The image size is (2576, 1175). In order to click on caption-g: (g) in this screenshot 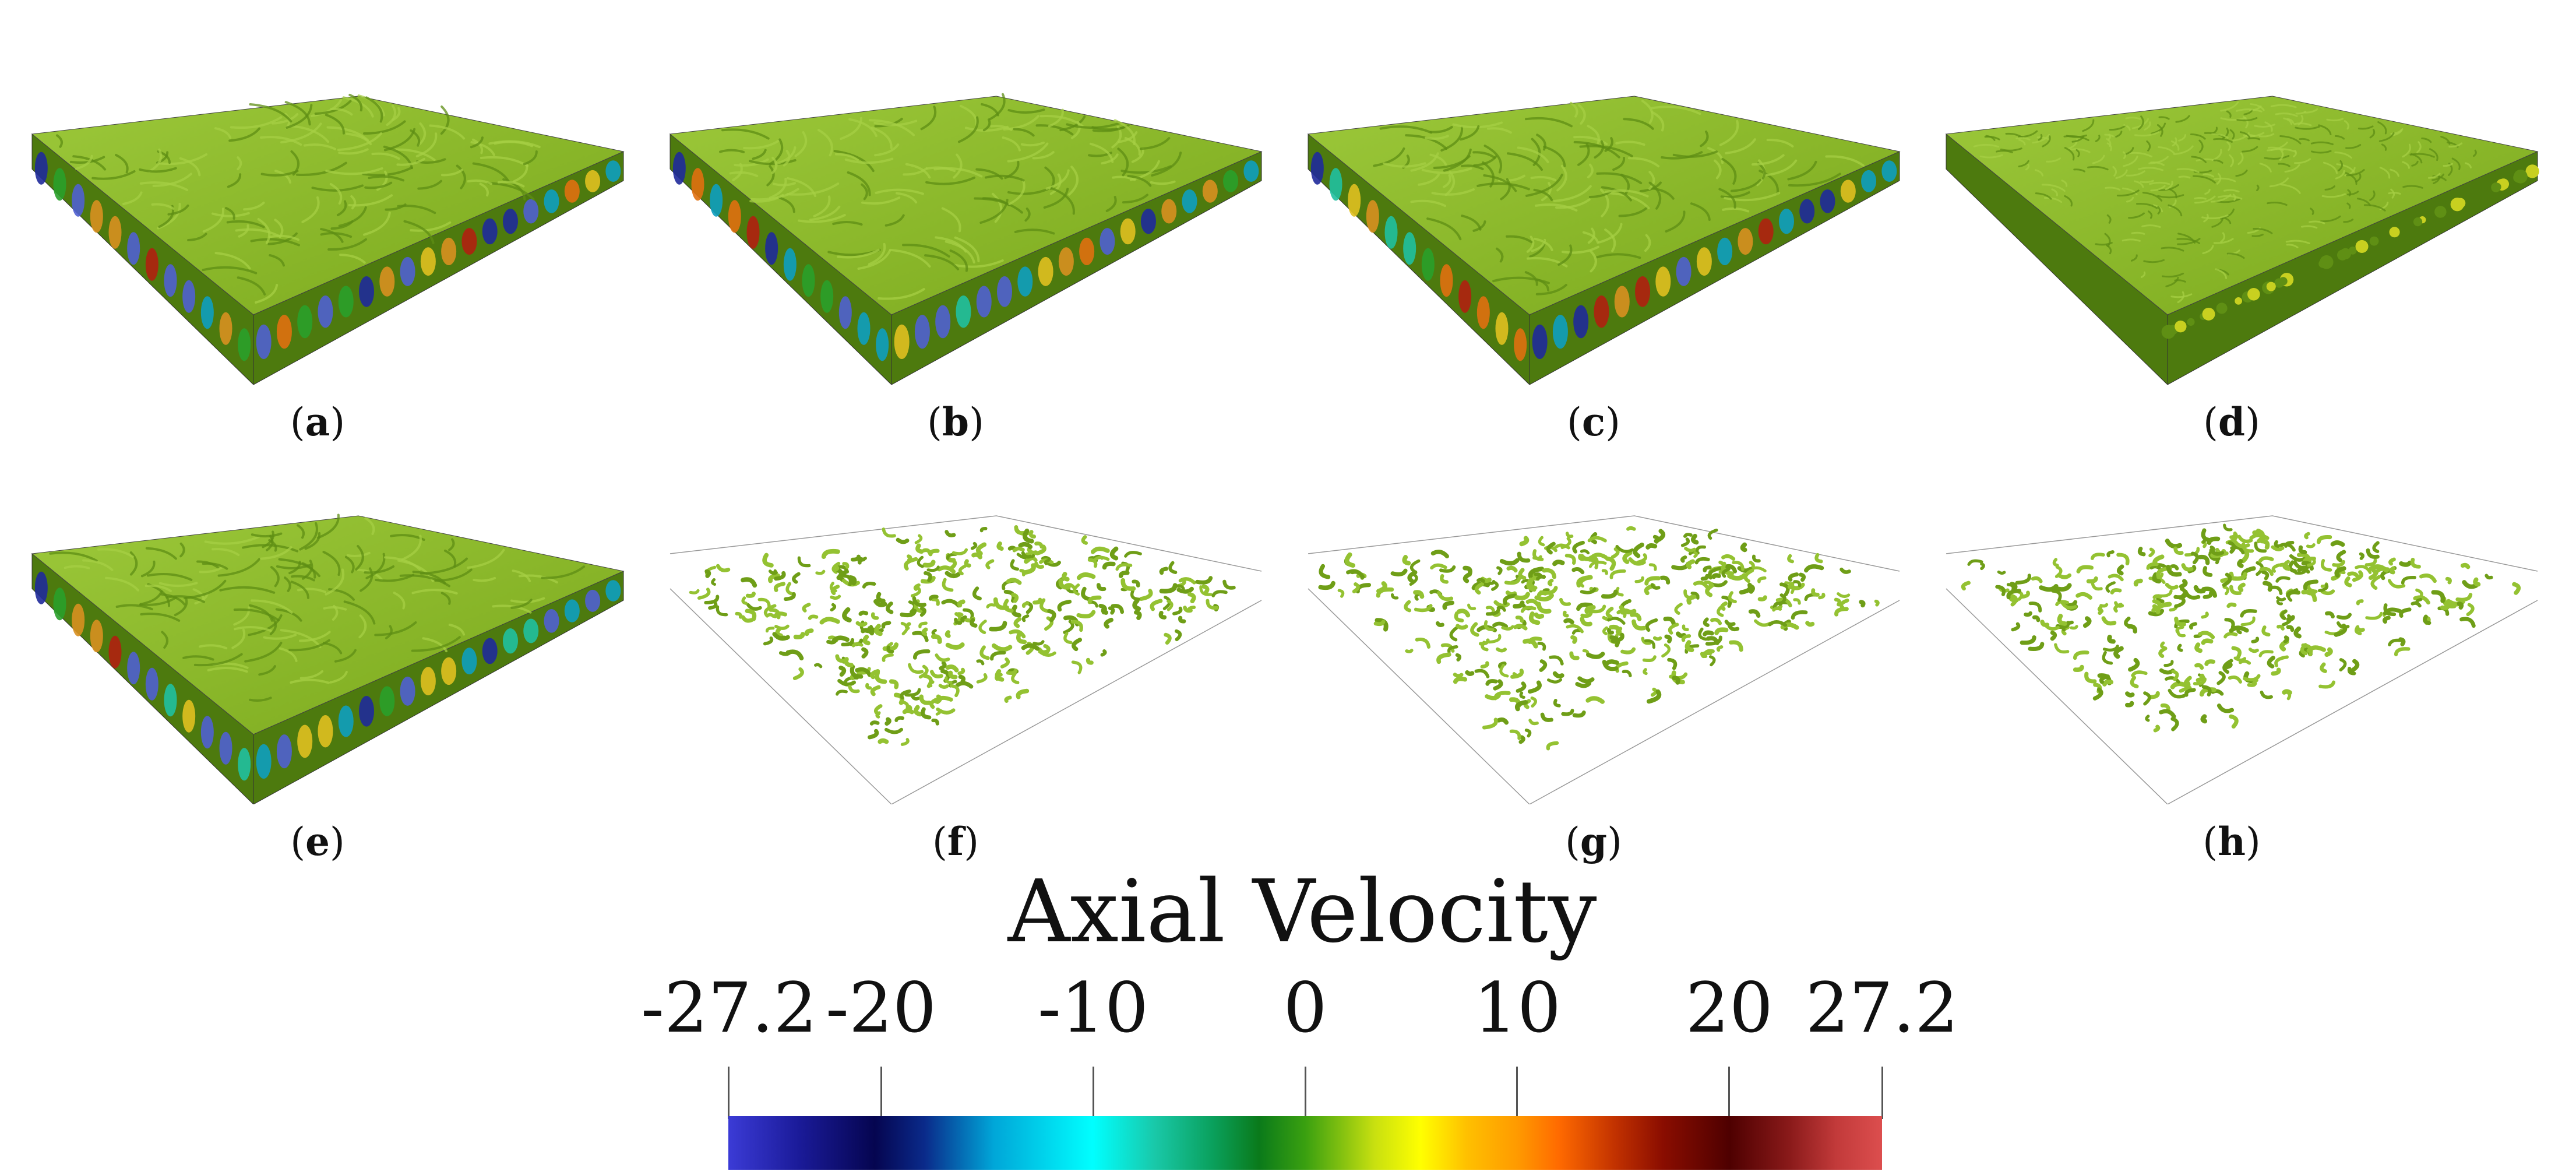, I will do `click(1594, 842)`.